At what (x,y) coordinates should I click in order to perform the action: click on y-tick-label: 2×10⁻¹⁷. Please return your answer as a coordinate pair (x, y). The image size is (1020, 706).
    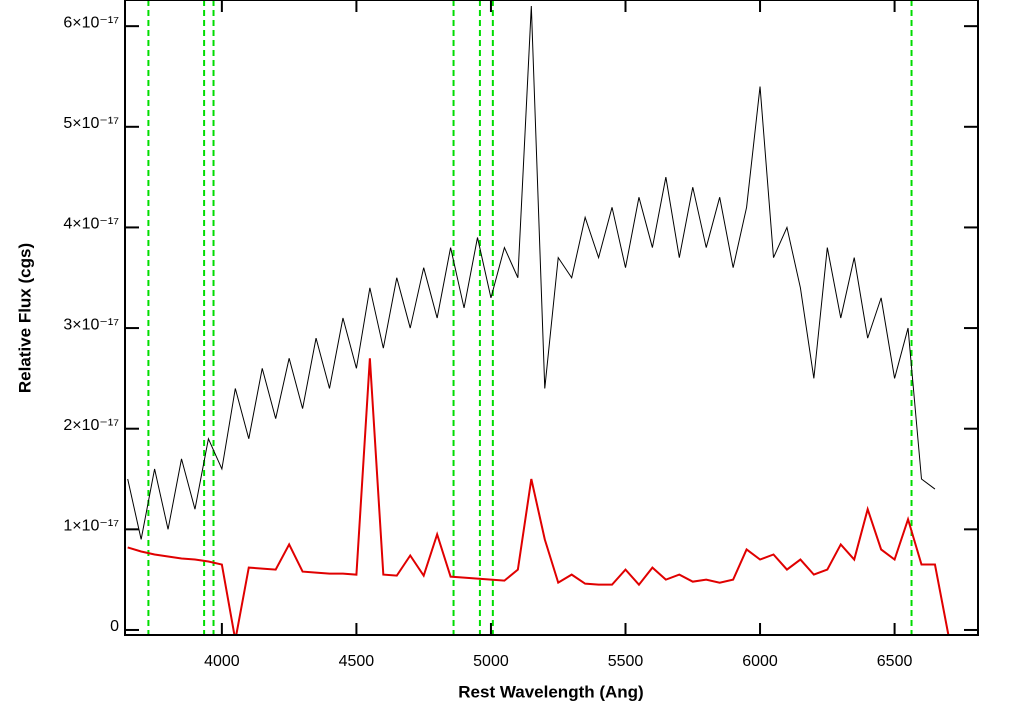
    Looking at the image, I should click on (91, 425).